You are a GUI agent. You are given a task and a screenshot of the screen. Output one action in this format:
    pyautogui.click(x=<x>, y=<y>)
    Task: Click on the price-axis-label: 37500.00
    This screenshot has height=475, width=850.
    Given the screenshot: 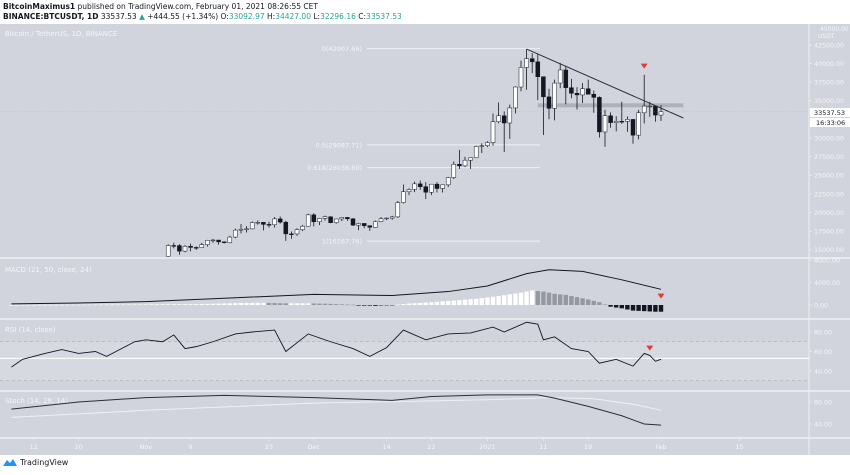 What is the action you would take?
    pyautogui.click(x=829, y=83)
    